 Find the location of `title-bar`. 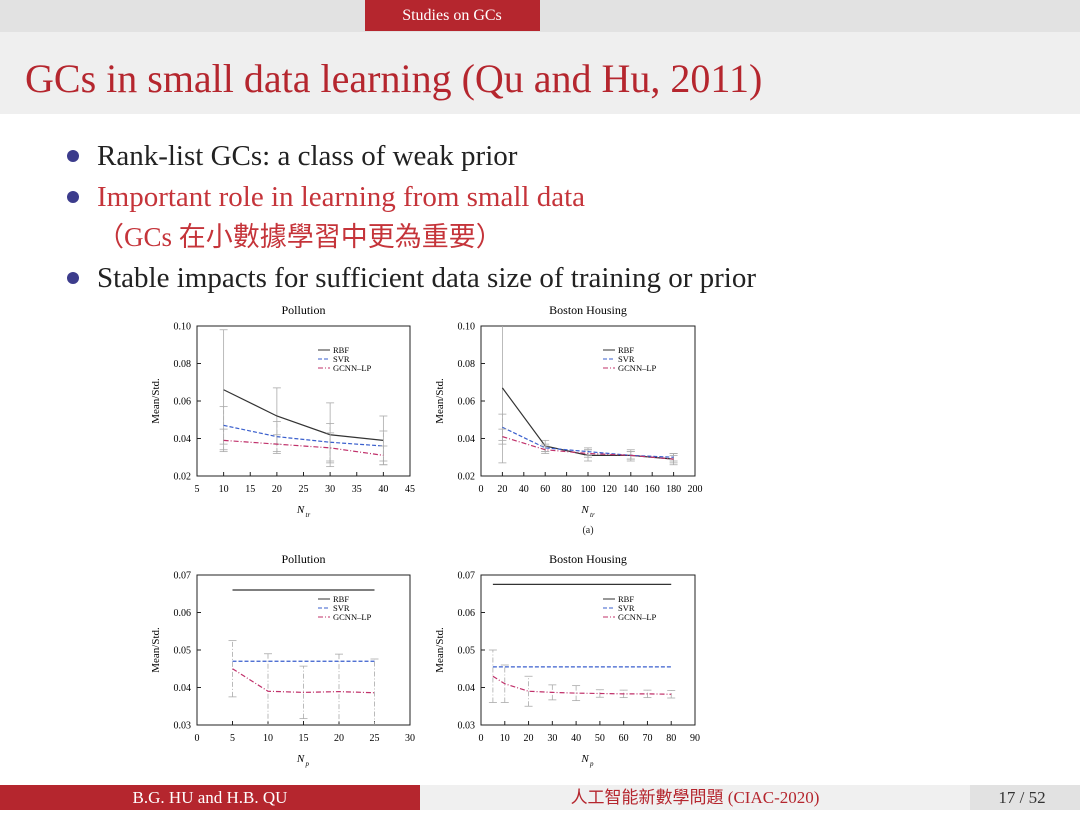

title-bar is located at coordinates (540, 73).